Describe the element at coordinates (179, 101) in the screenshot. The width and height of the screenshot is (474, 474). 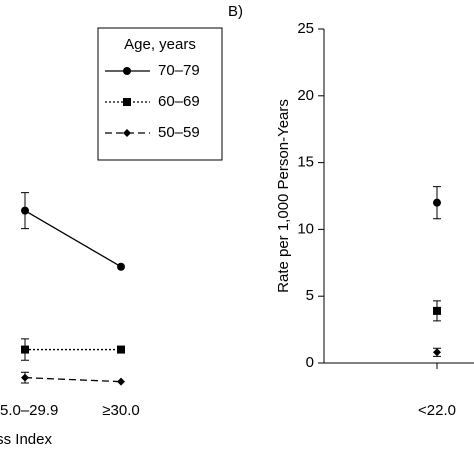
I see `legend-label: 60–69` at that location.